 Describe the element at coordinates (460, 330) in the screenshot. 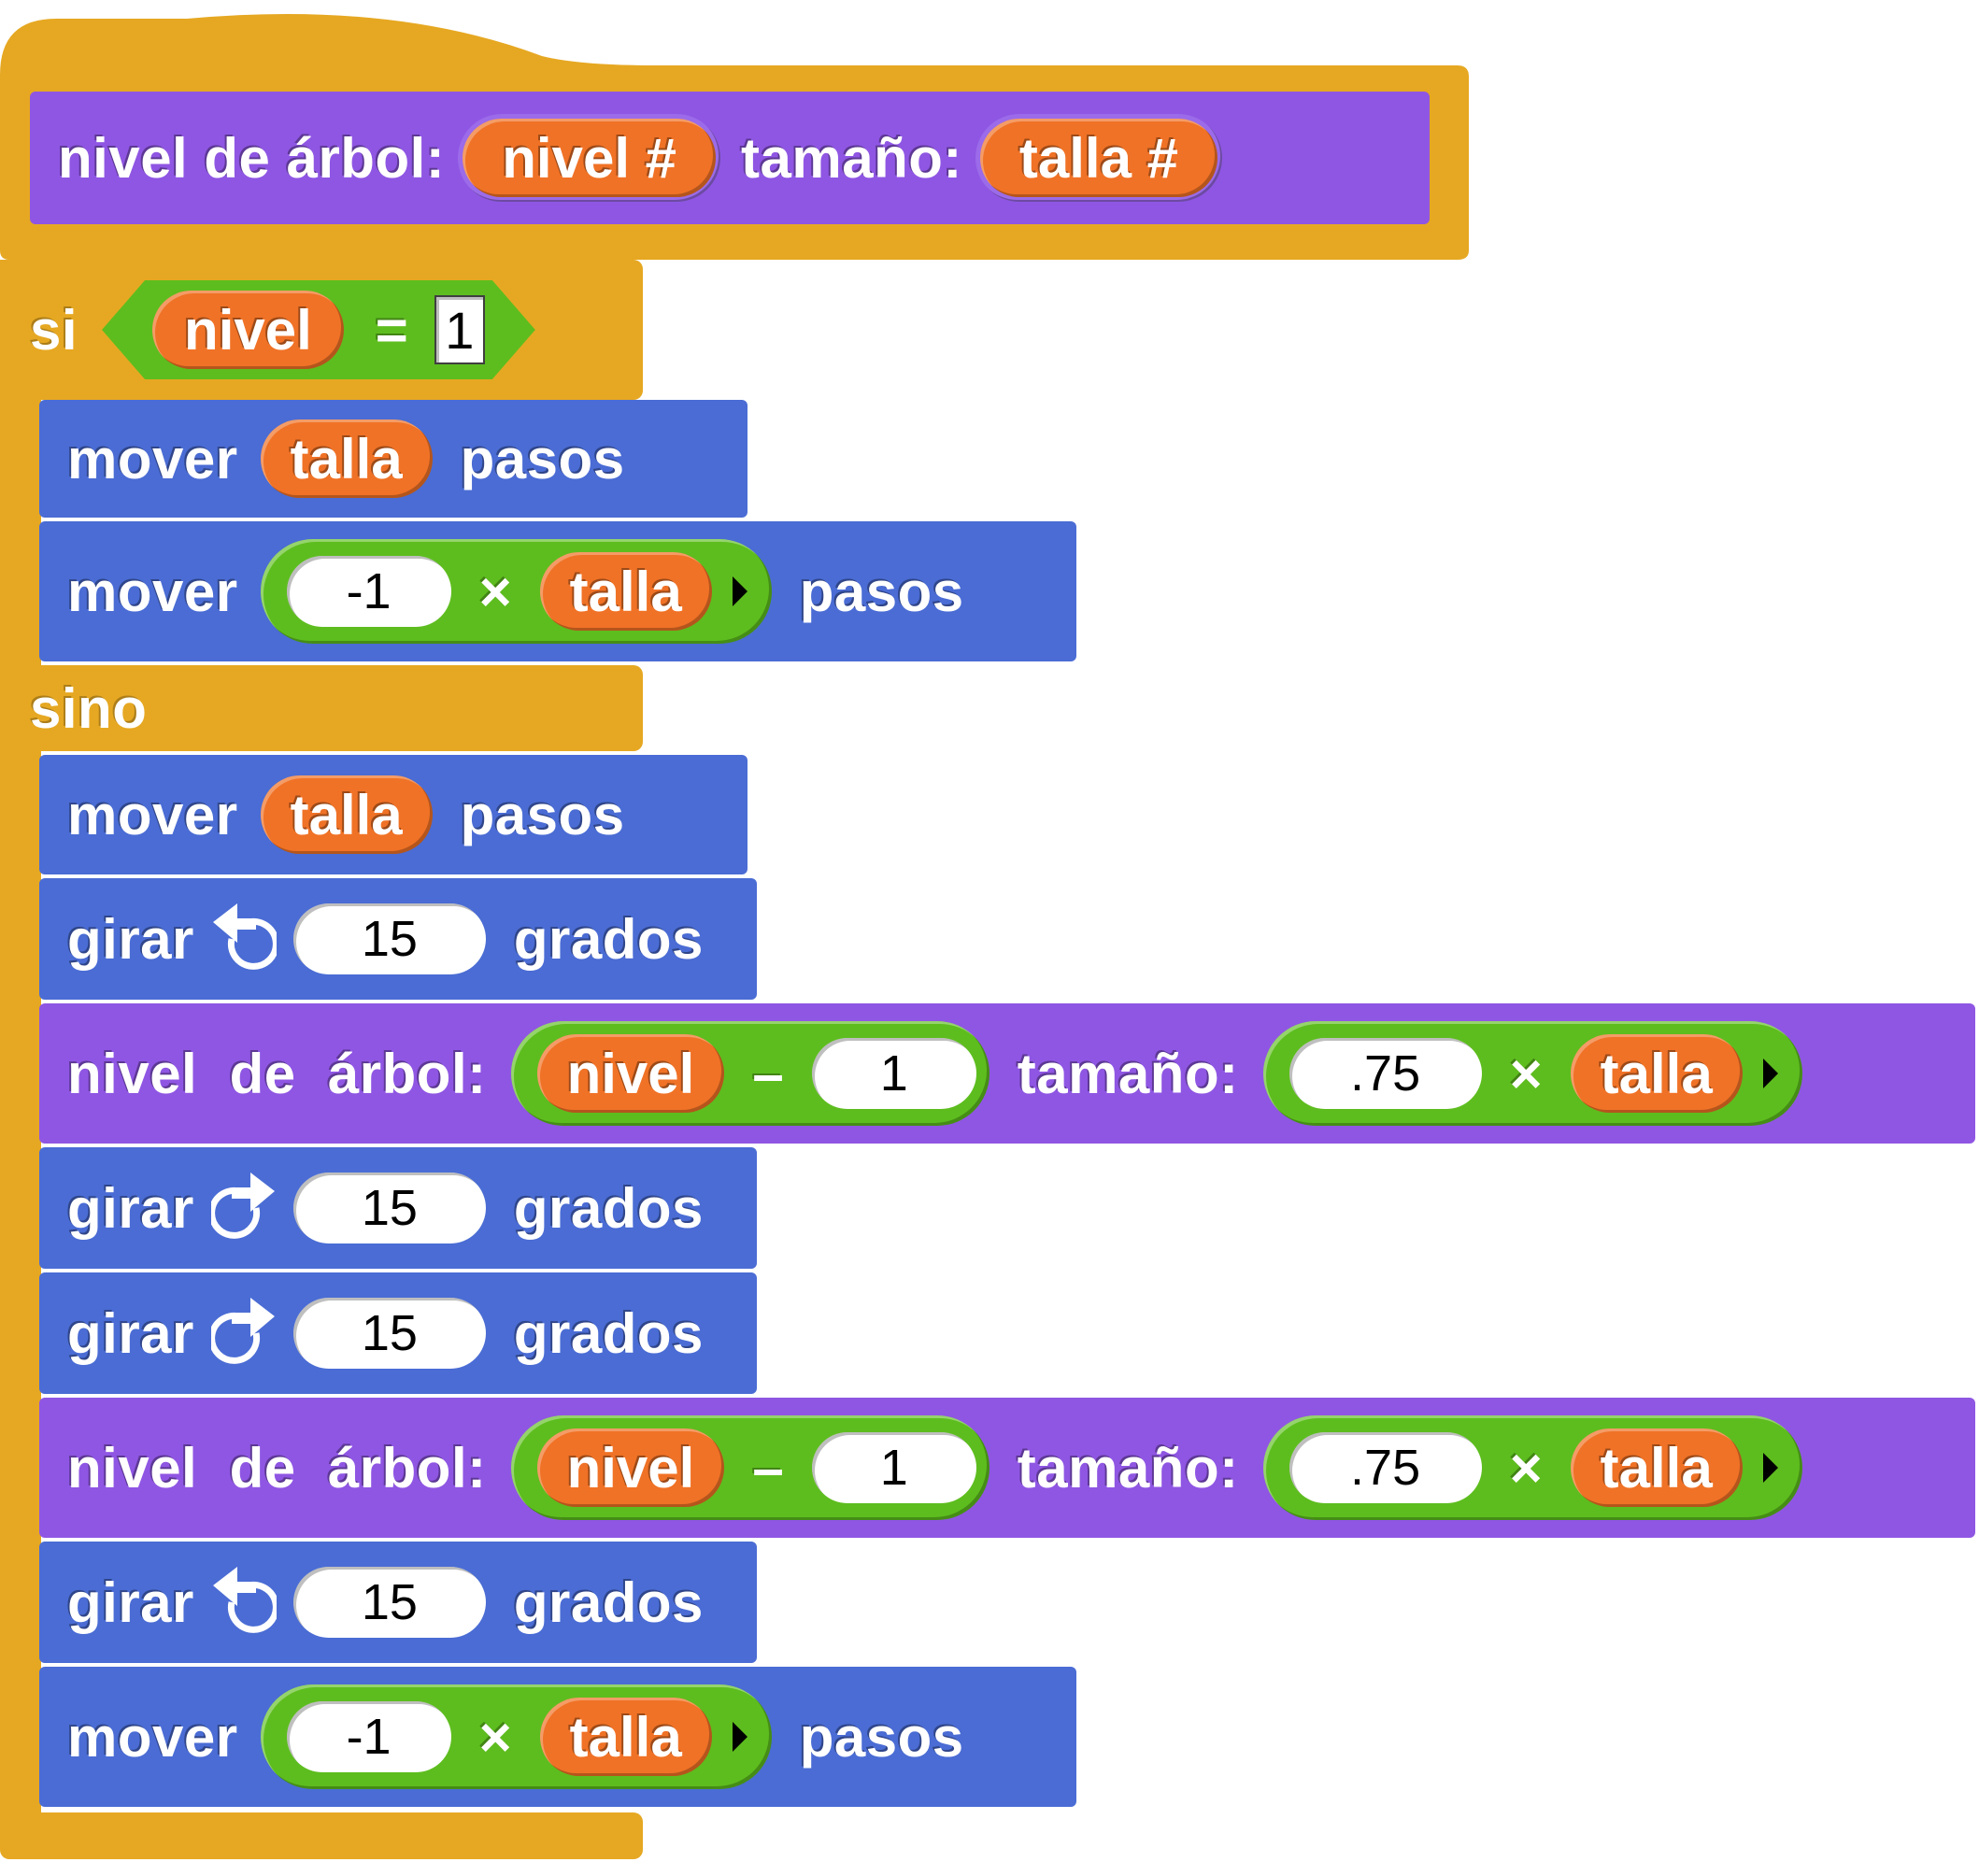

I see `condition-value-input: 1` at that location.